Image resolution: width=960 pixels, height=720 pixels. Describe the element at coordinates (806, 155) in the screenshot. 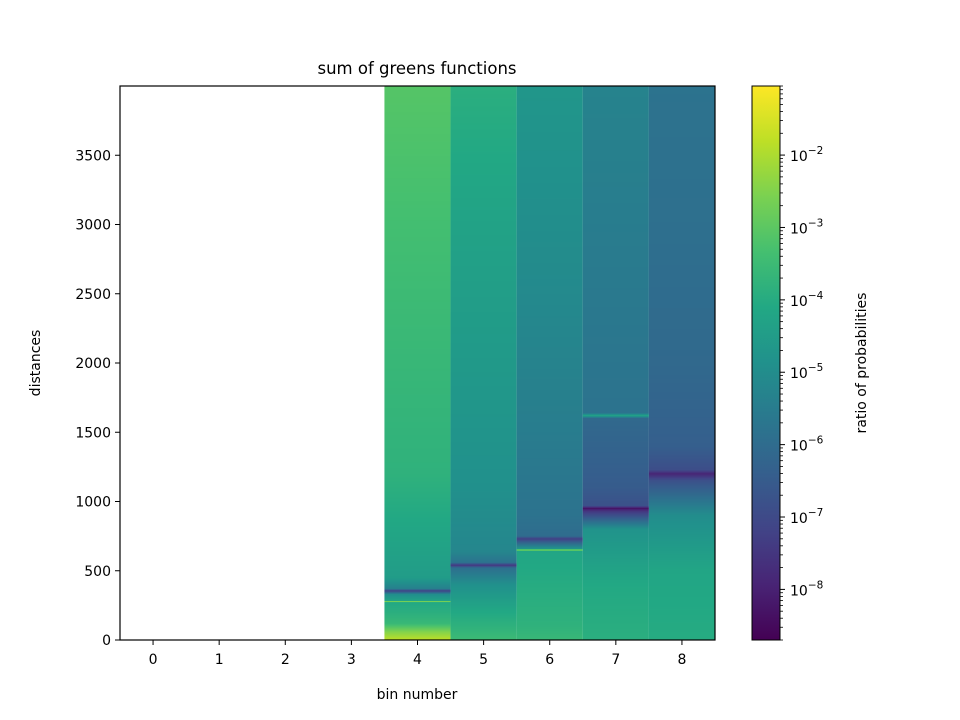

I see `colorbar-tick-label: 10⁻²` at that location.